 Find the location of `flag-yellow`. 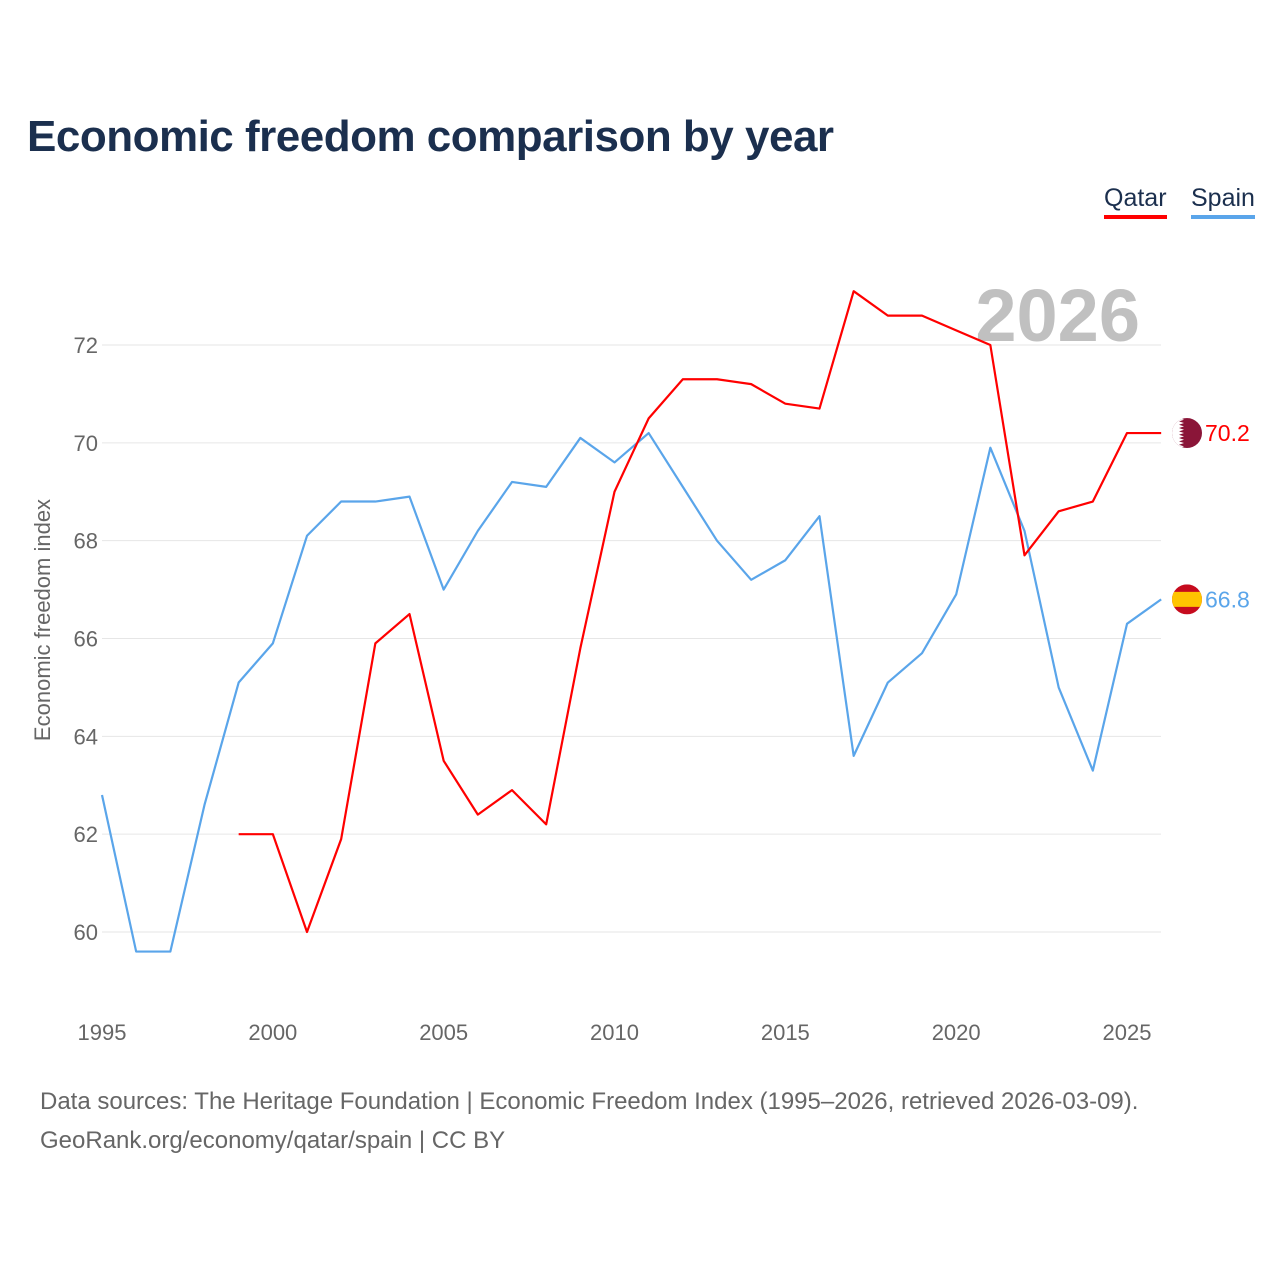

flag-yellow is located at coordinates (1187, 599).